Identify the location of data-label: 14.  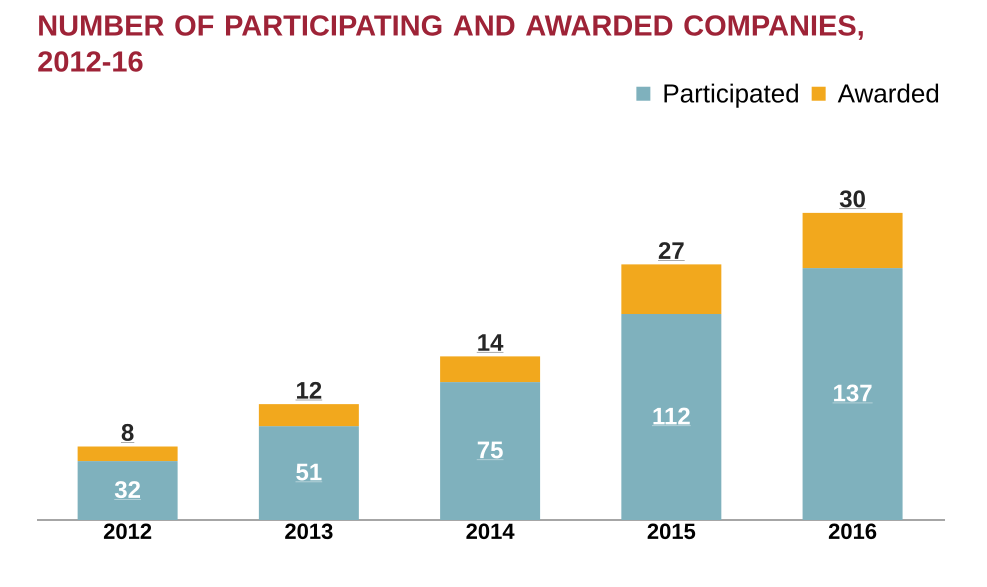
(491, 342).